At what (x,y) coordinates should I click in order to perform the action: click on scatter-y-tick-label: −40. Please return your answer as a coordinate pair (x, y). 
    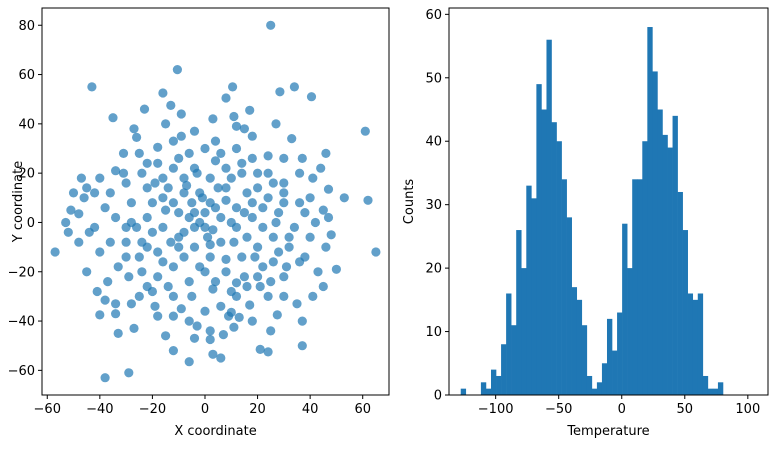
    Looking at the image, I should click on (21, 322).